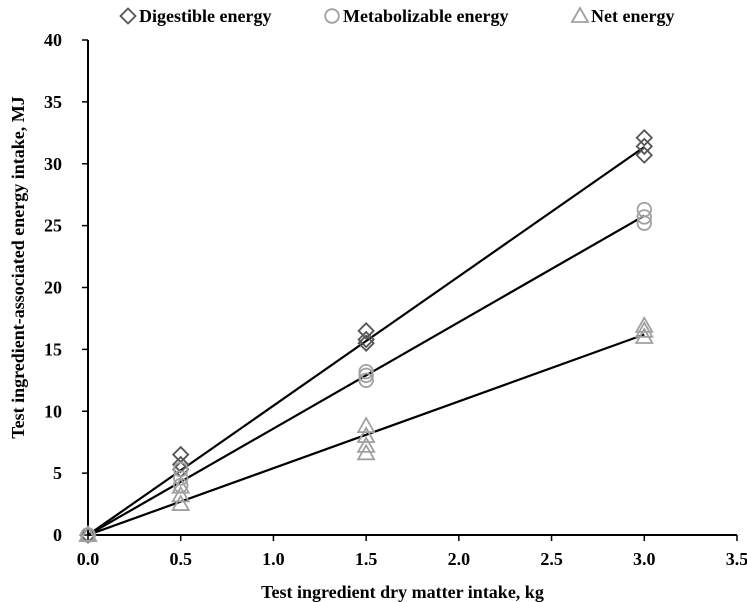 The image size is (747, 602). What do you see at coordinates (205, 16) in the screenshot?
I see `legend-label: Digestible energy` at bounding box center [205, 16].